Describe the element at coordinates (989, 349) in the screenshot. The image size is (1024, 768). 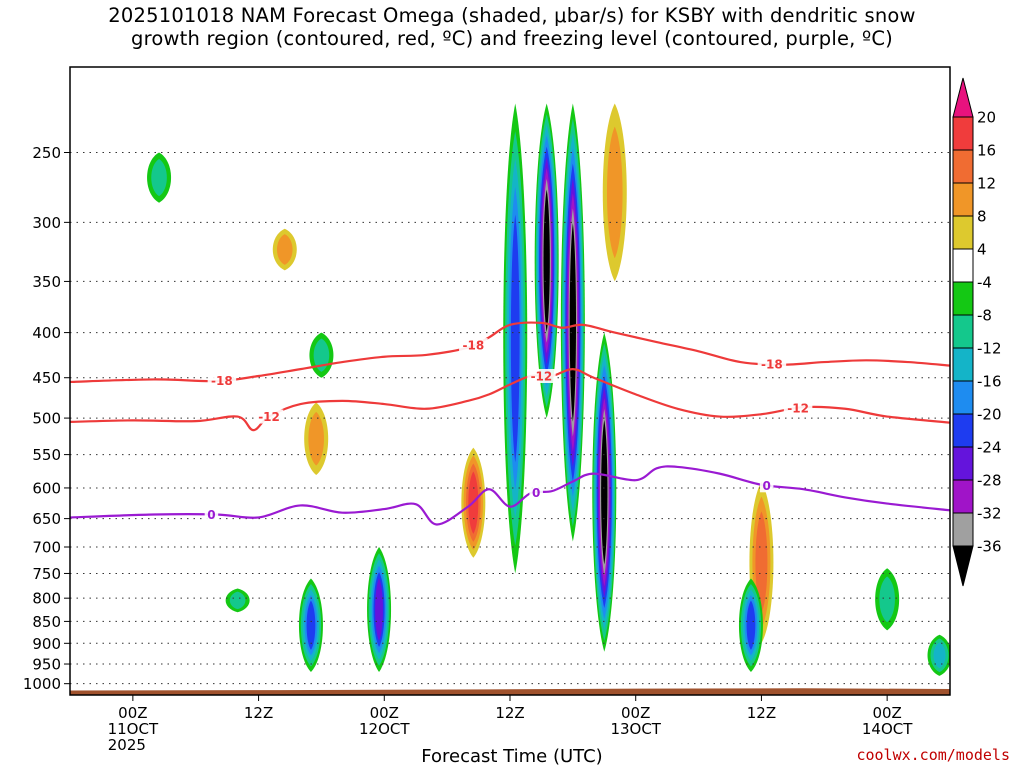
I see `colorbar-tick--12: -12` at that location.